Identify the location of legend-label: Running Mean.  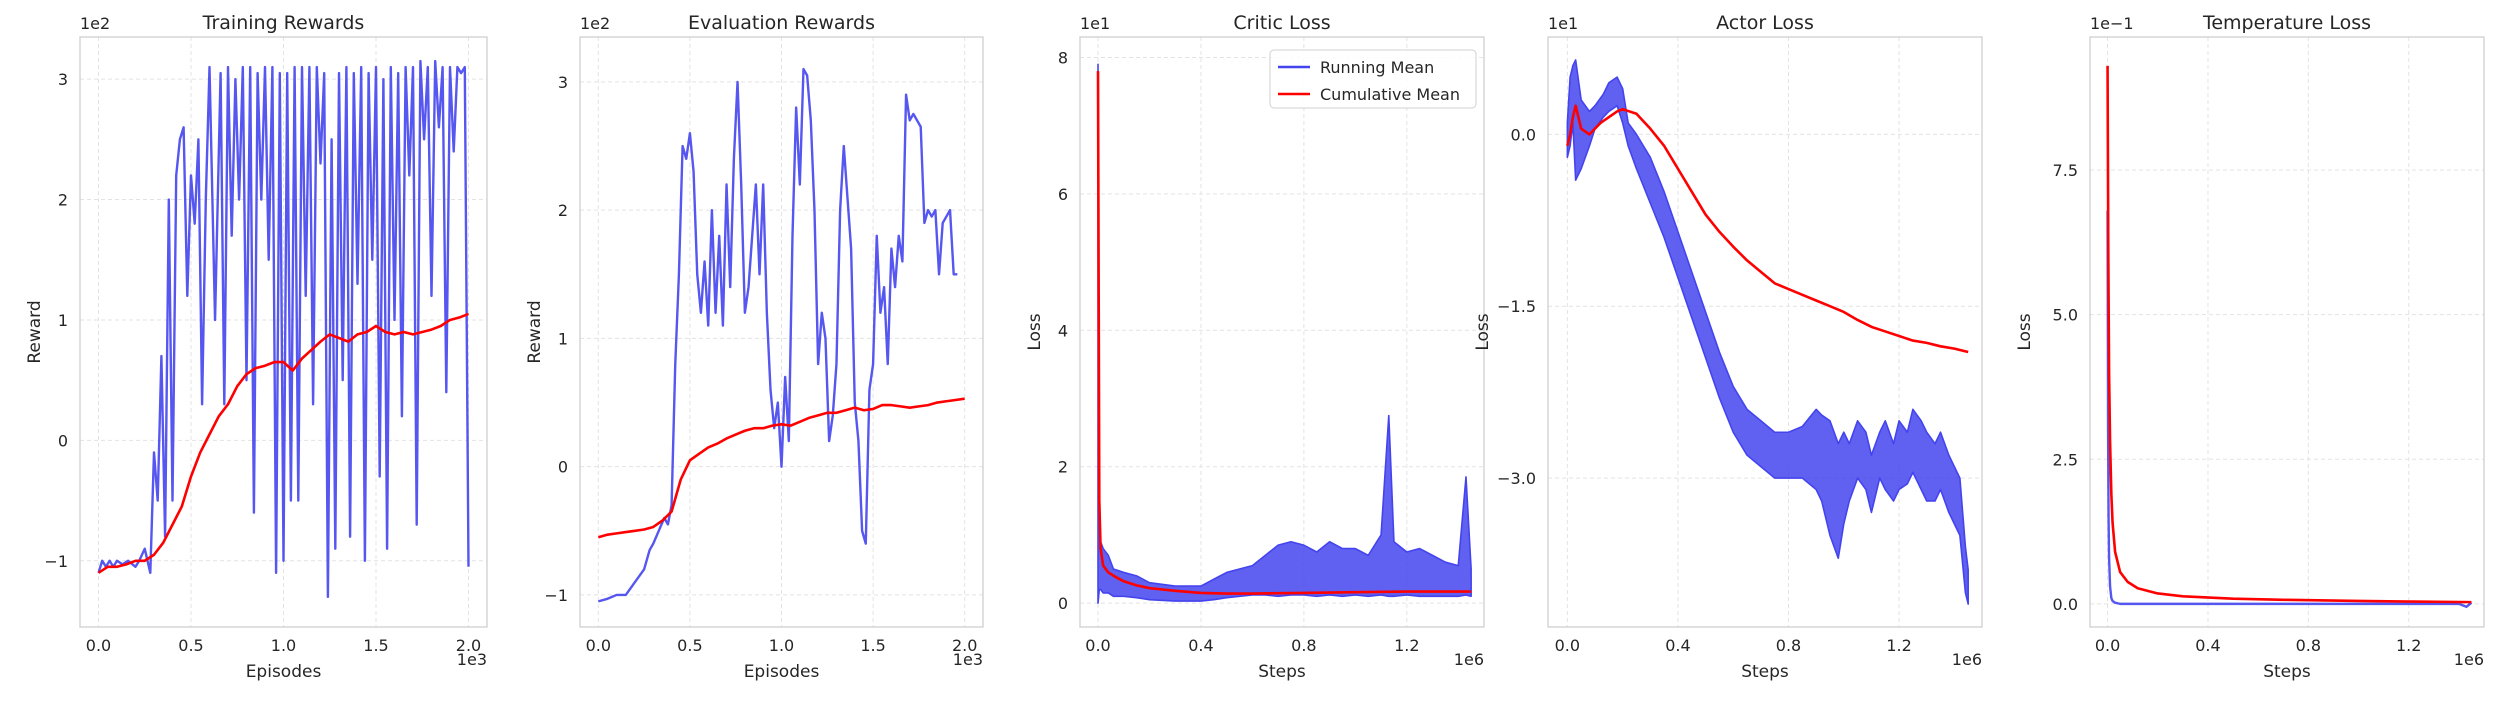
(1377, 67).